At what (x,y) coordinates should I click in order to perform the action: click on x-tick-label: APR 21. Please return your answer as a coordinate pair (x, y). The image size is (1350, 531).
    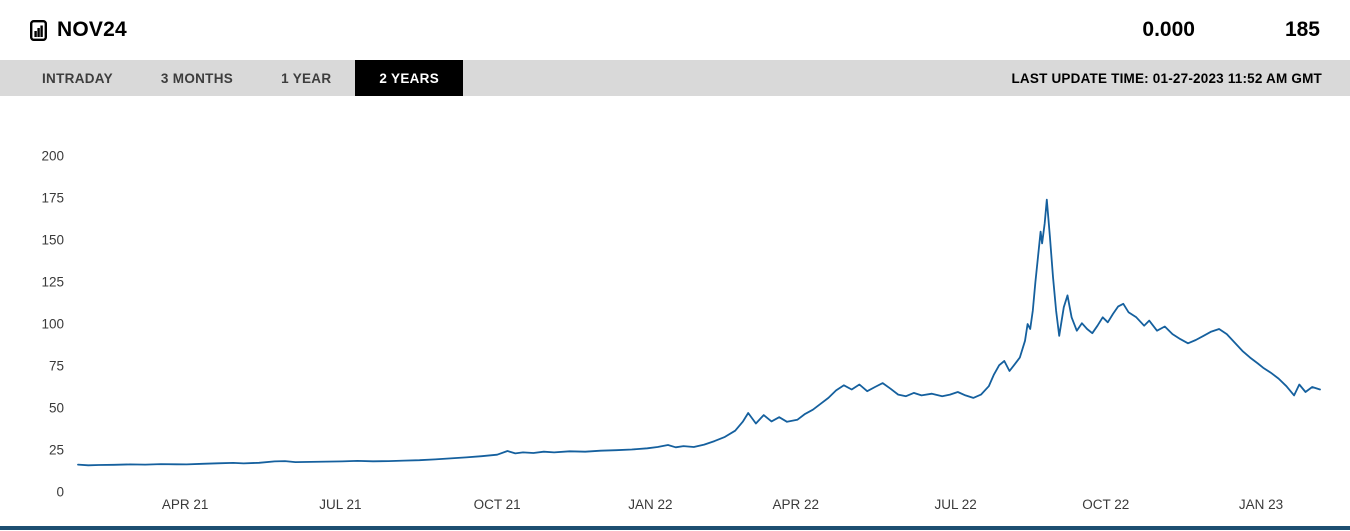
    Looking at the image, I should click on (185, 504).